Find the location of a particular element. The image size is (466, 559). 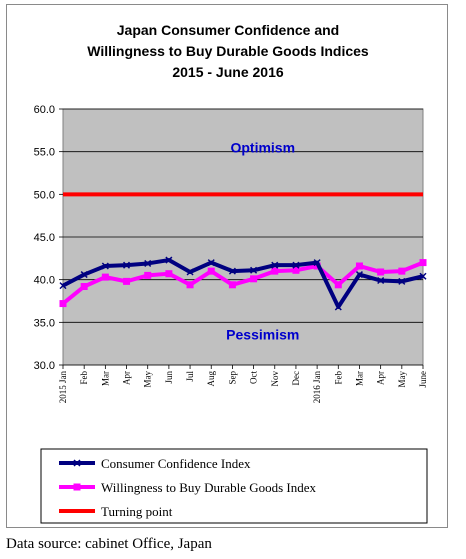

y-tick-label: 50.0 is located at coordinates (44, 195).